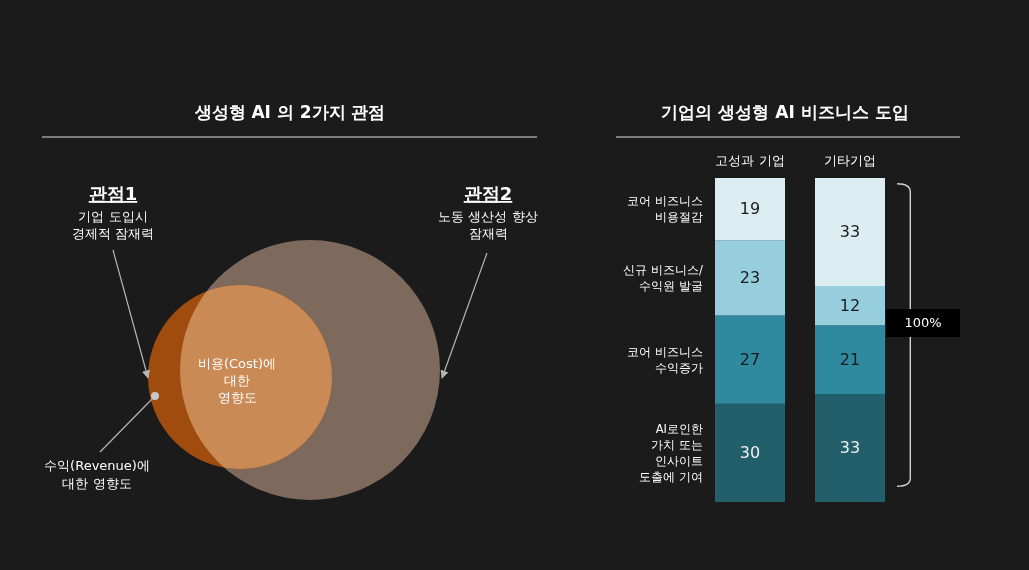 The height and width of the screenshot is (570, 1029). I want to click on series-label: 신규 비즈니스/ 수익원 발굴, so click(663, 277).